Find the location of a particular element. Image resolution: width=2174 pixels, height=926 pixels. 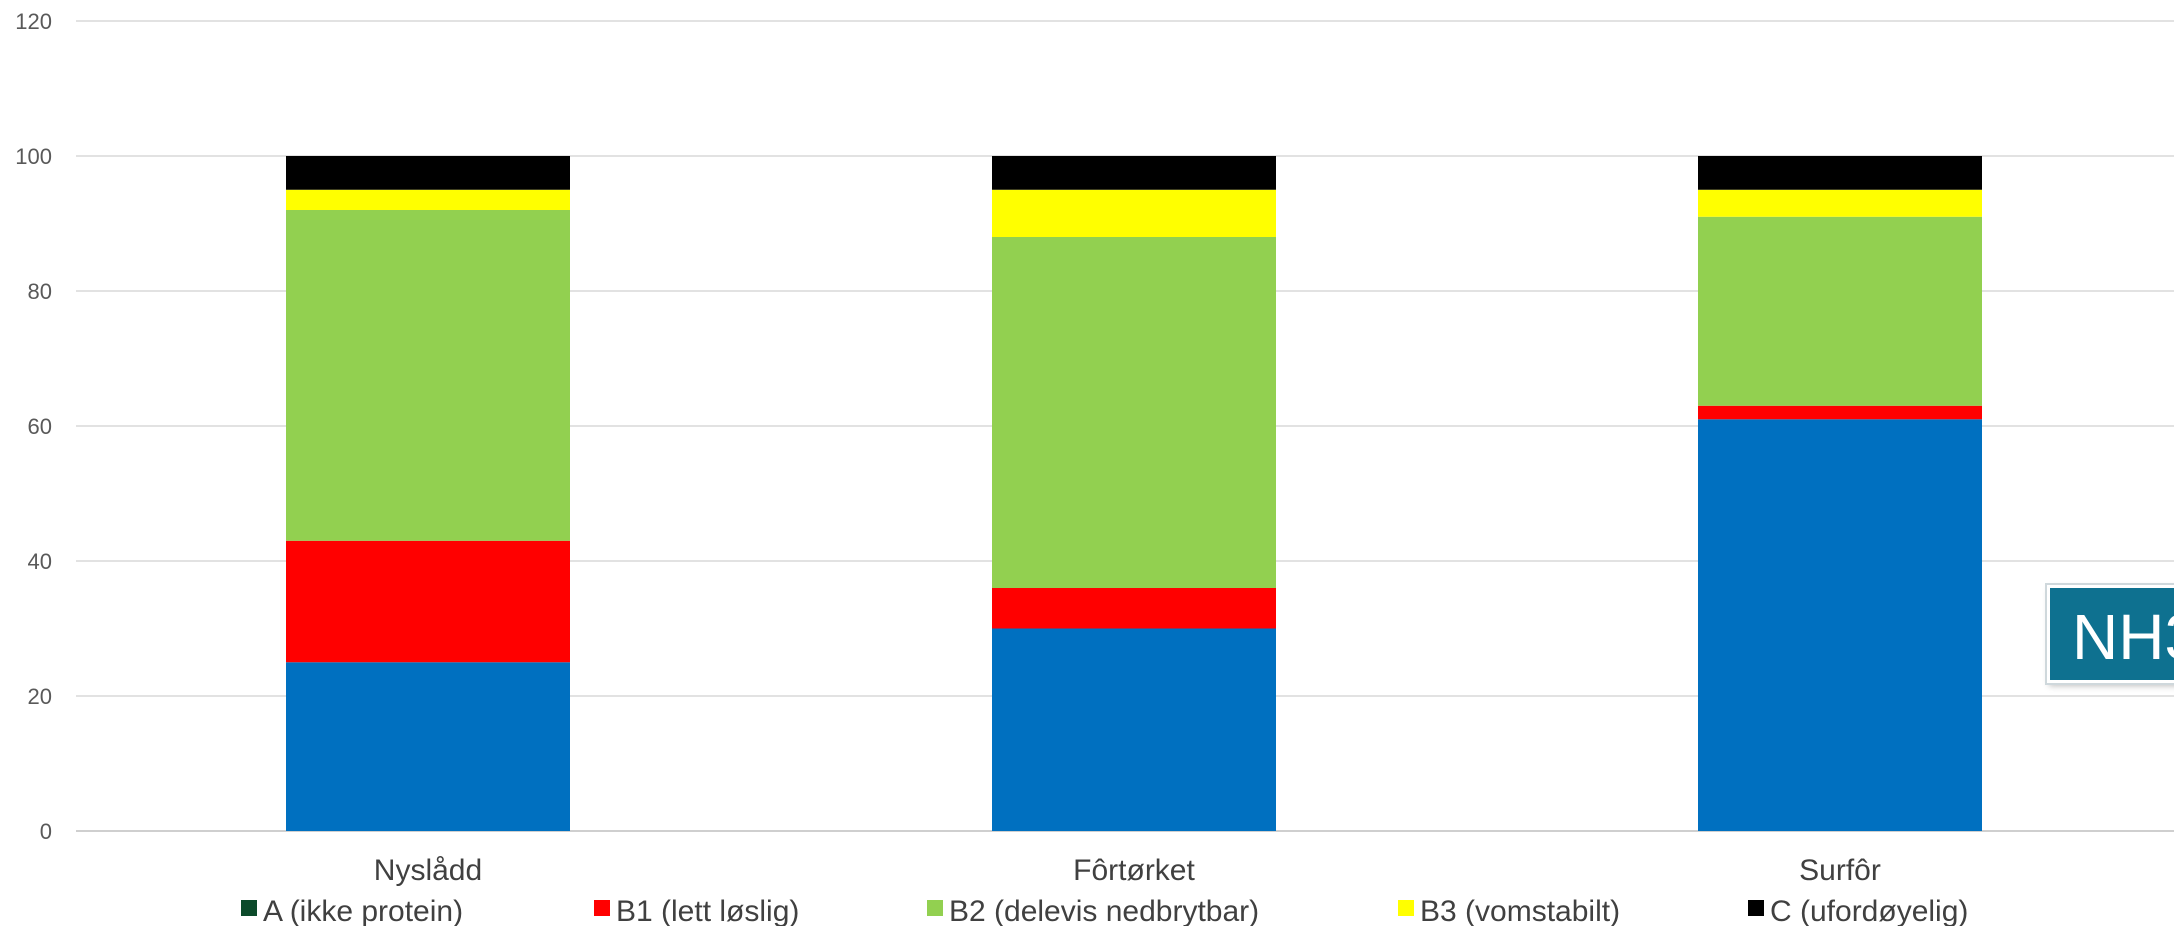

y-tick-label: 120 is located at coordinates (33, 21).